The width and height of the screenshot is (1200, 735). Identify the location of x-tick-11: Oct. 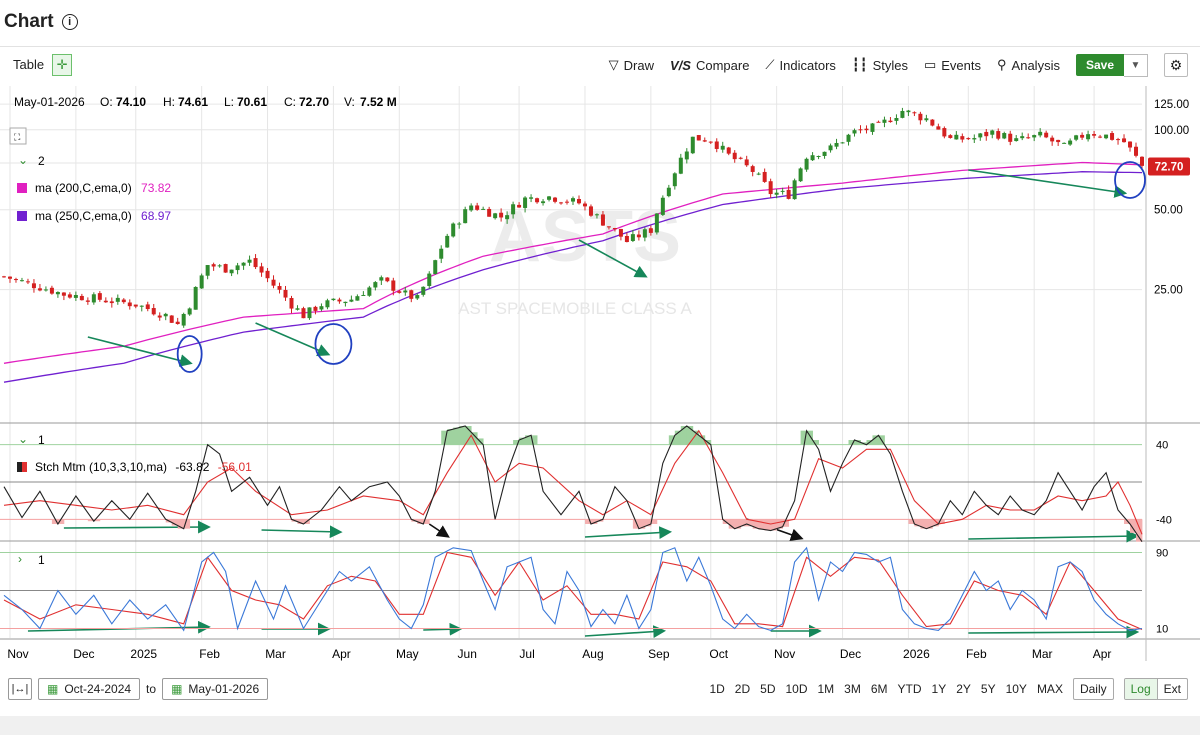
(718, 654).